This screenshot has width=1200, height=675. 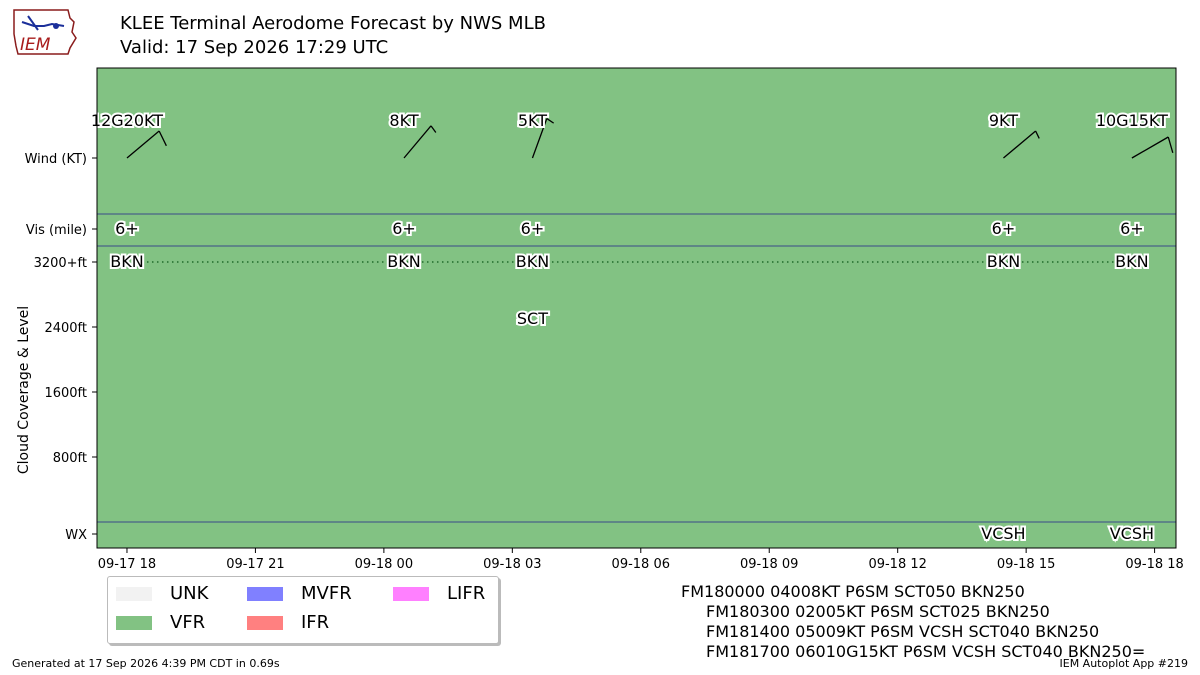 What do you see at coordinates (188, 622) in the screenshot?
I see `legend-label-vfr: VFR` at bounding box center [188, 622].